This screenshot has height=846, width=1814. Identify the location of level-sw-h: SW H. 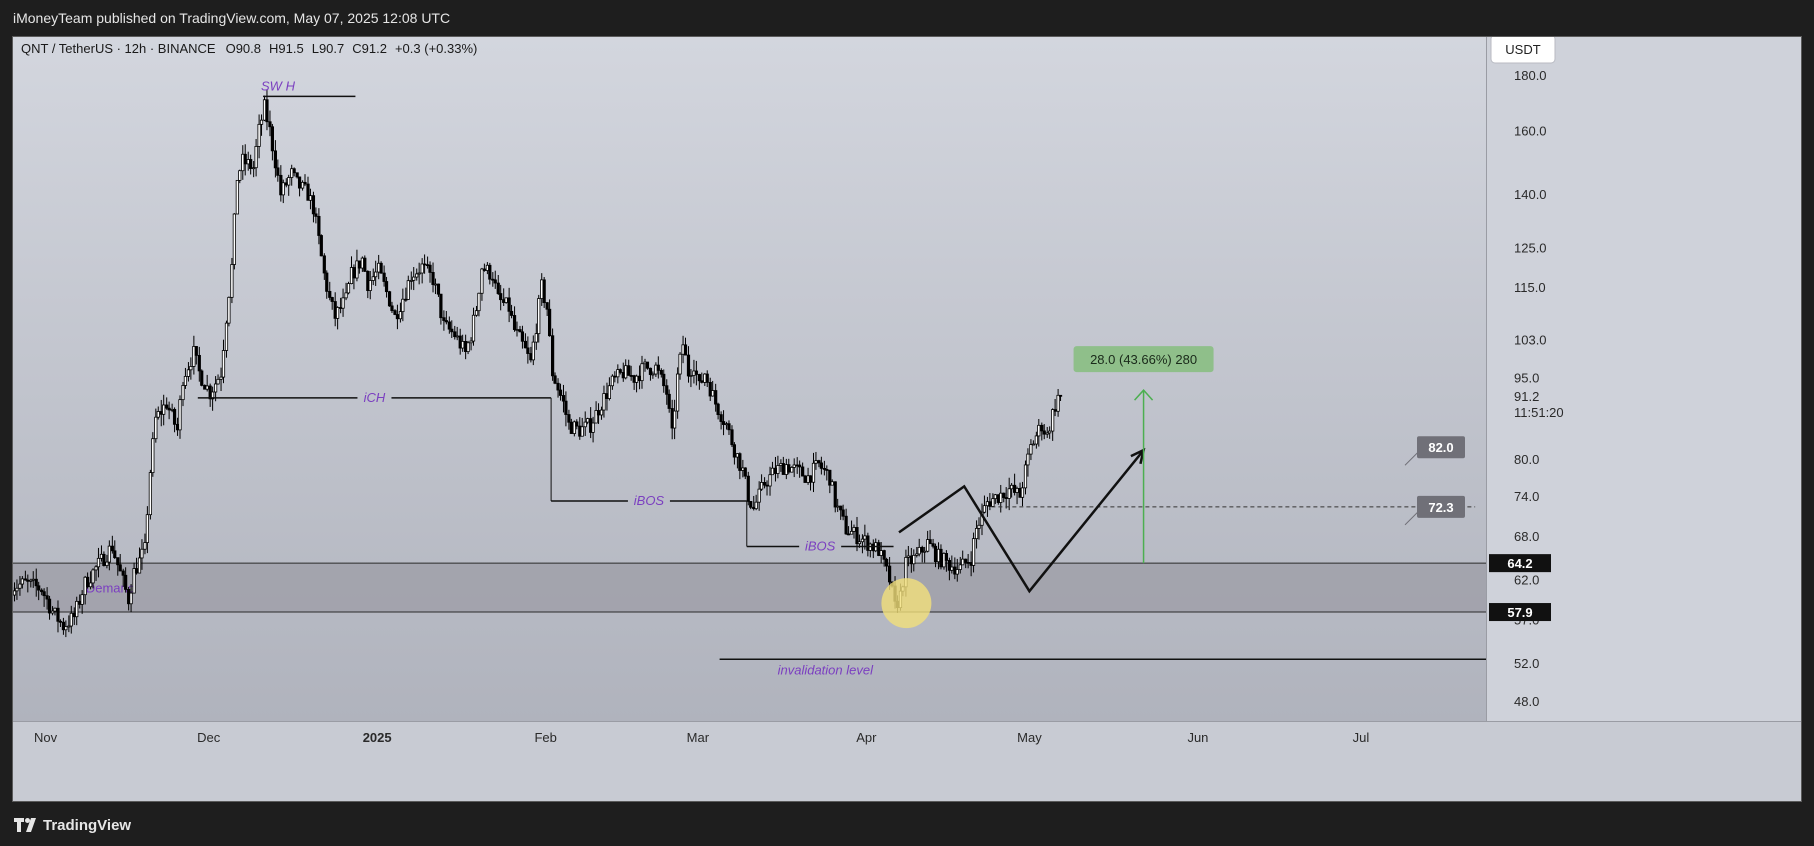
(308, 88).